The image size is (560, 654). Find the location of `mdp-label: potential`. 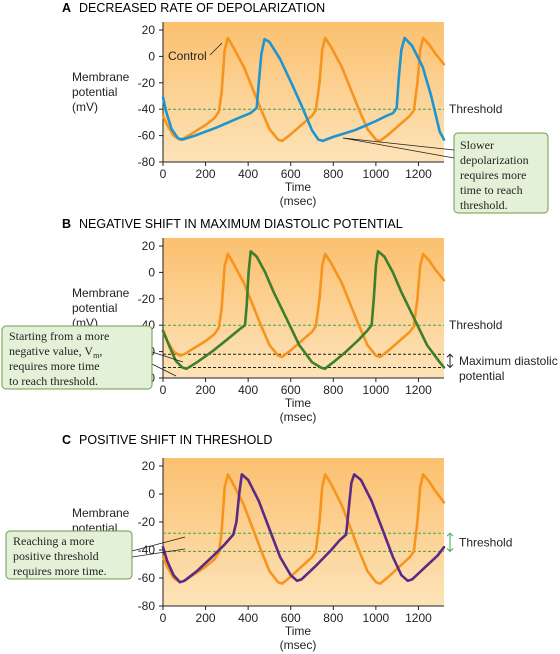

mdp-label: potential is located at coordinates (481, 376).